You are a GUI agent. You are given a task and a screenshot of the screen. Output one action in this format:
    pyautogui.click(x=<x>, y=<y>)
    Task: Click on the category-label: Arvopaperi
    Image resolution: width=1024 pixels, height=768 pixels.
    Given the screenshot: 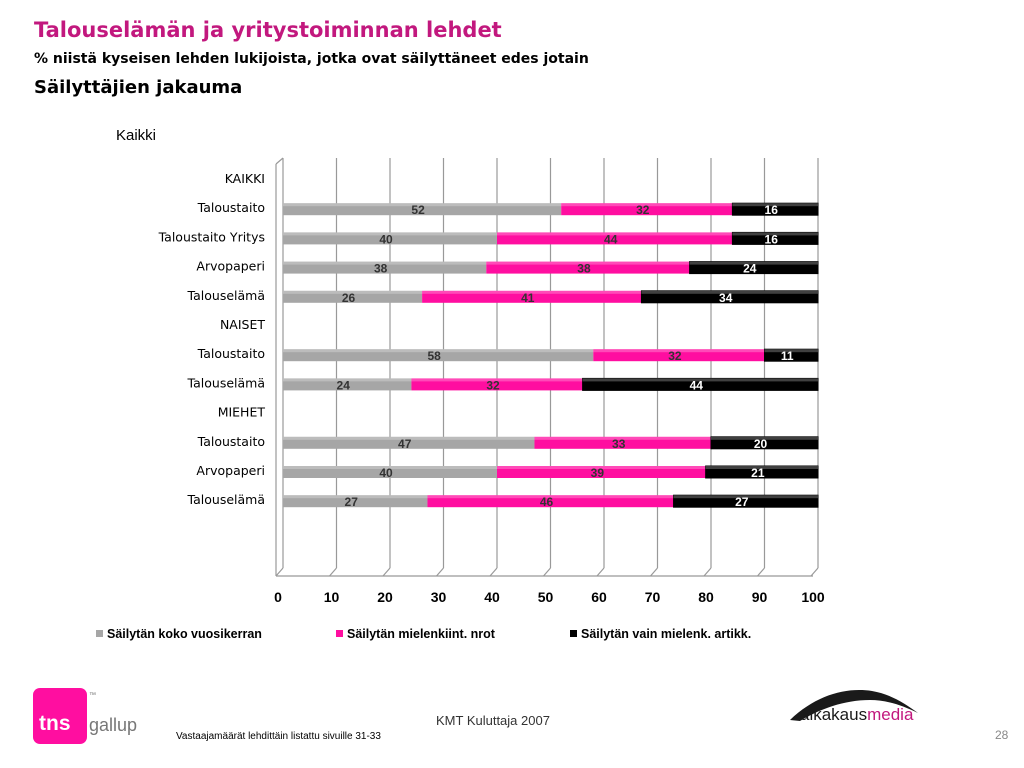 What is the action you would take?
    pyautogui.click(x=230, y=266)
    